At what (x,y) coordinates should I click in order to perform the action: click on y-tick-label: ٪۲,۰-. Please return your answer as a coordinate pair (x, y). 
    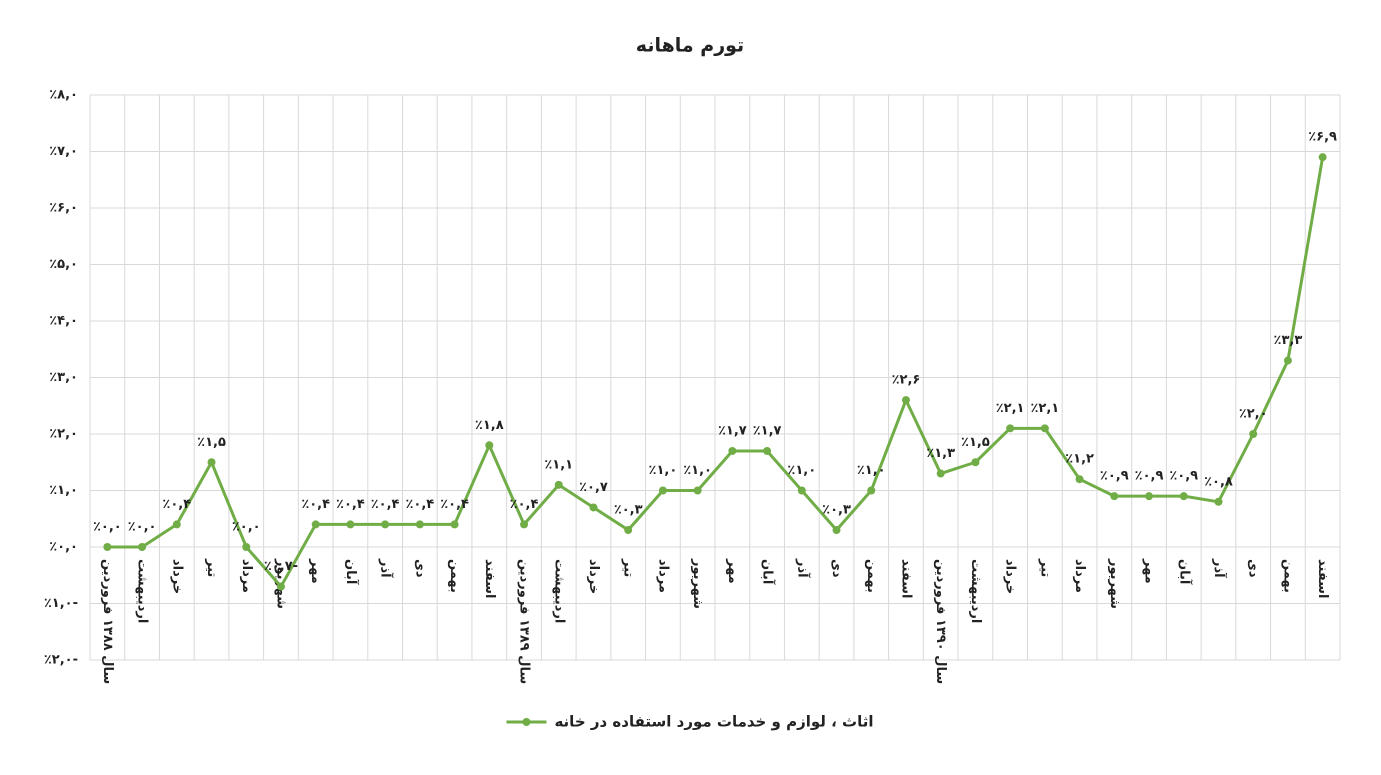
    Looking at the image, I should click on (61, 660).